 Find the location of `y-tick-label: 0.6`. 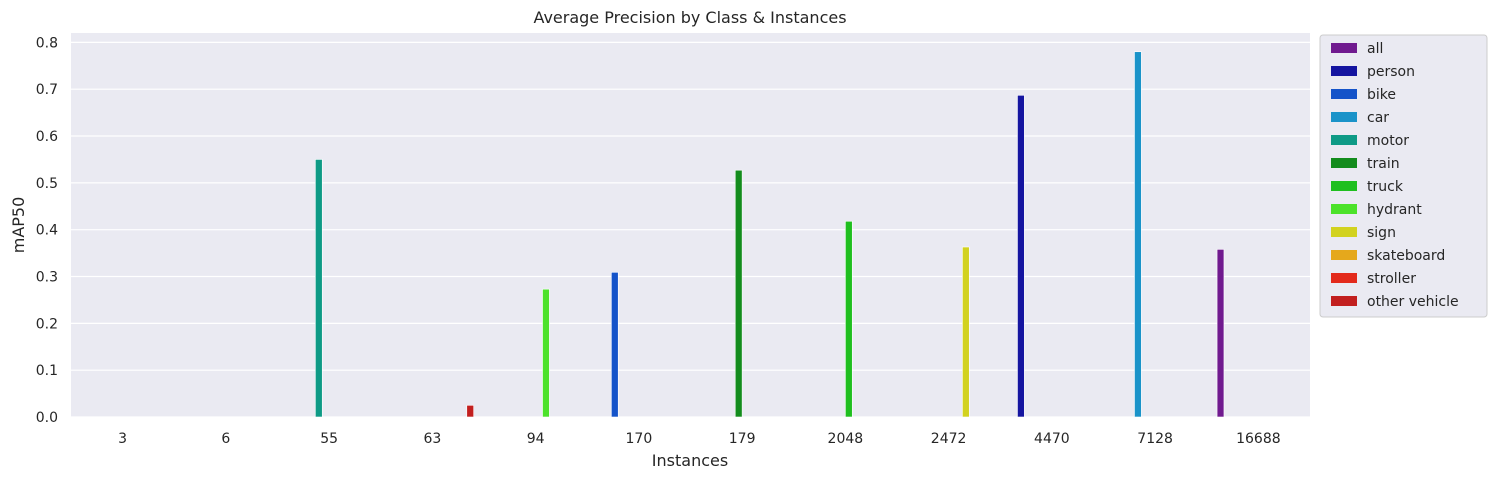

y-tick-label: 0.6 is located at coordinates (47, 137).